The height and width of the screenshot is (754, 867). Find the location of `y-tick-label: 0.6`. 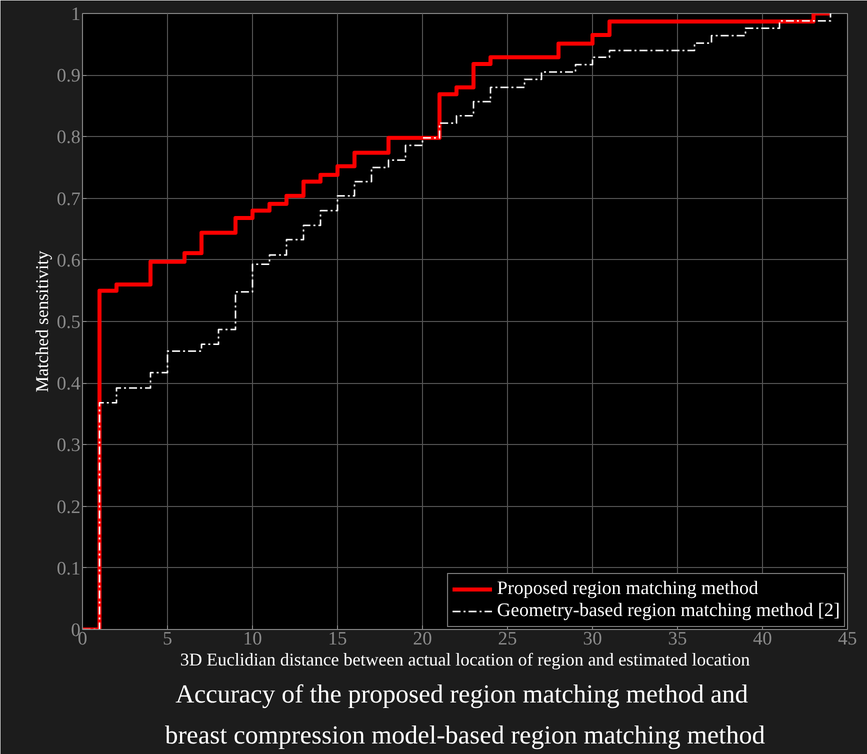

y-tick-label: 0.6 is located at coordinates (68, 261).